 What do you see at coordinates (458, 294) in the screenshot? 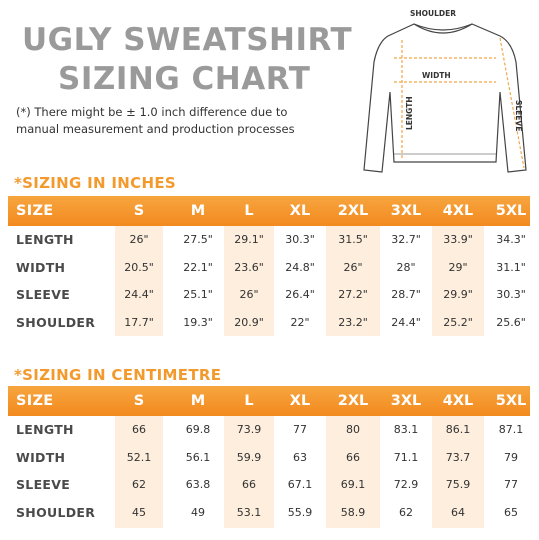
I see `table-cell: 29.9"` at bounding box center [458, 294].